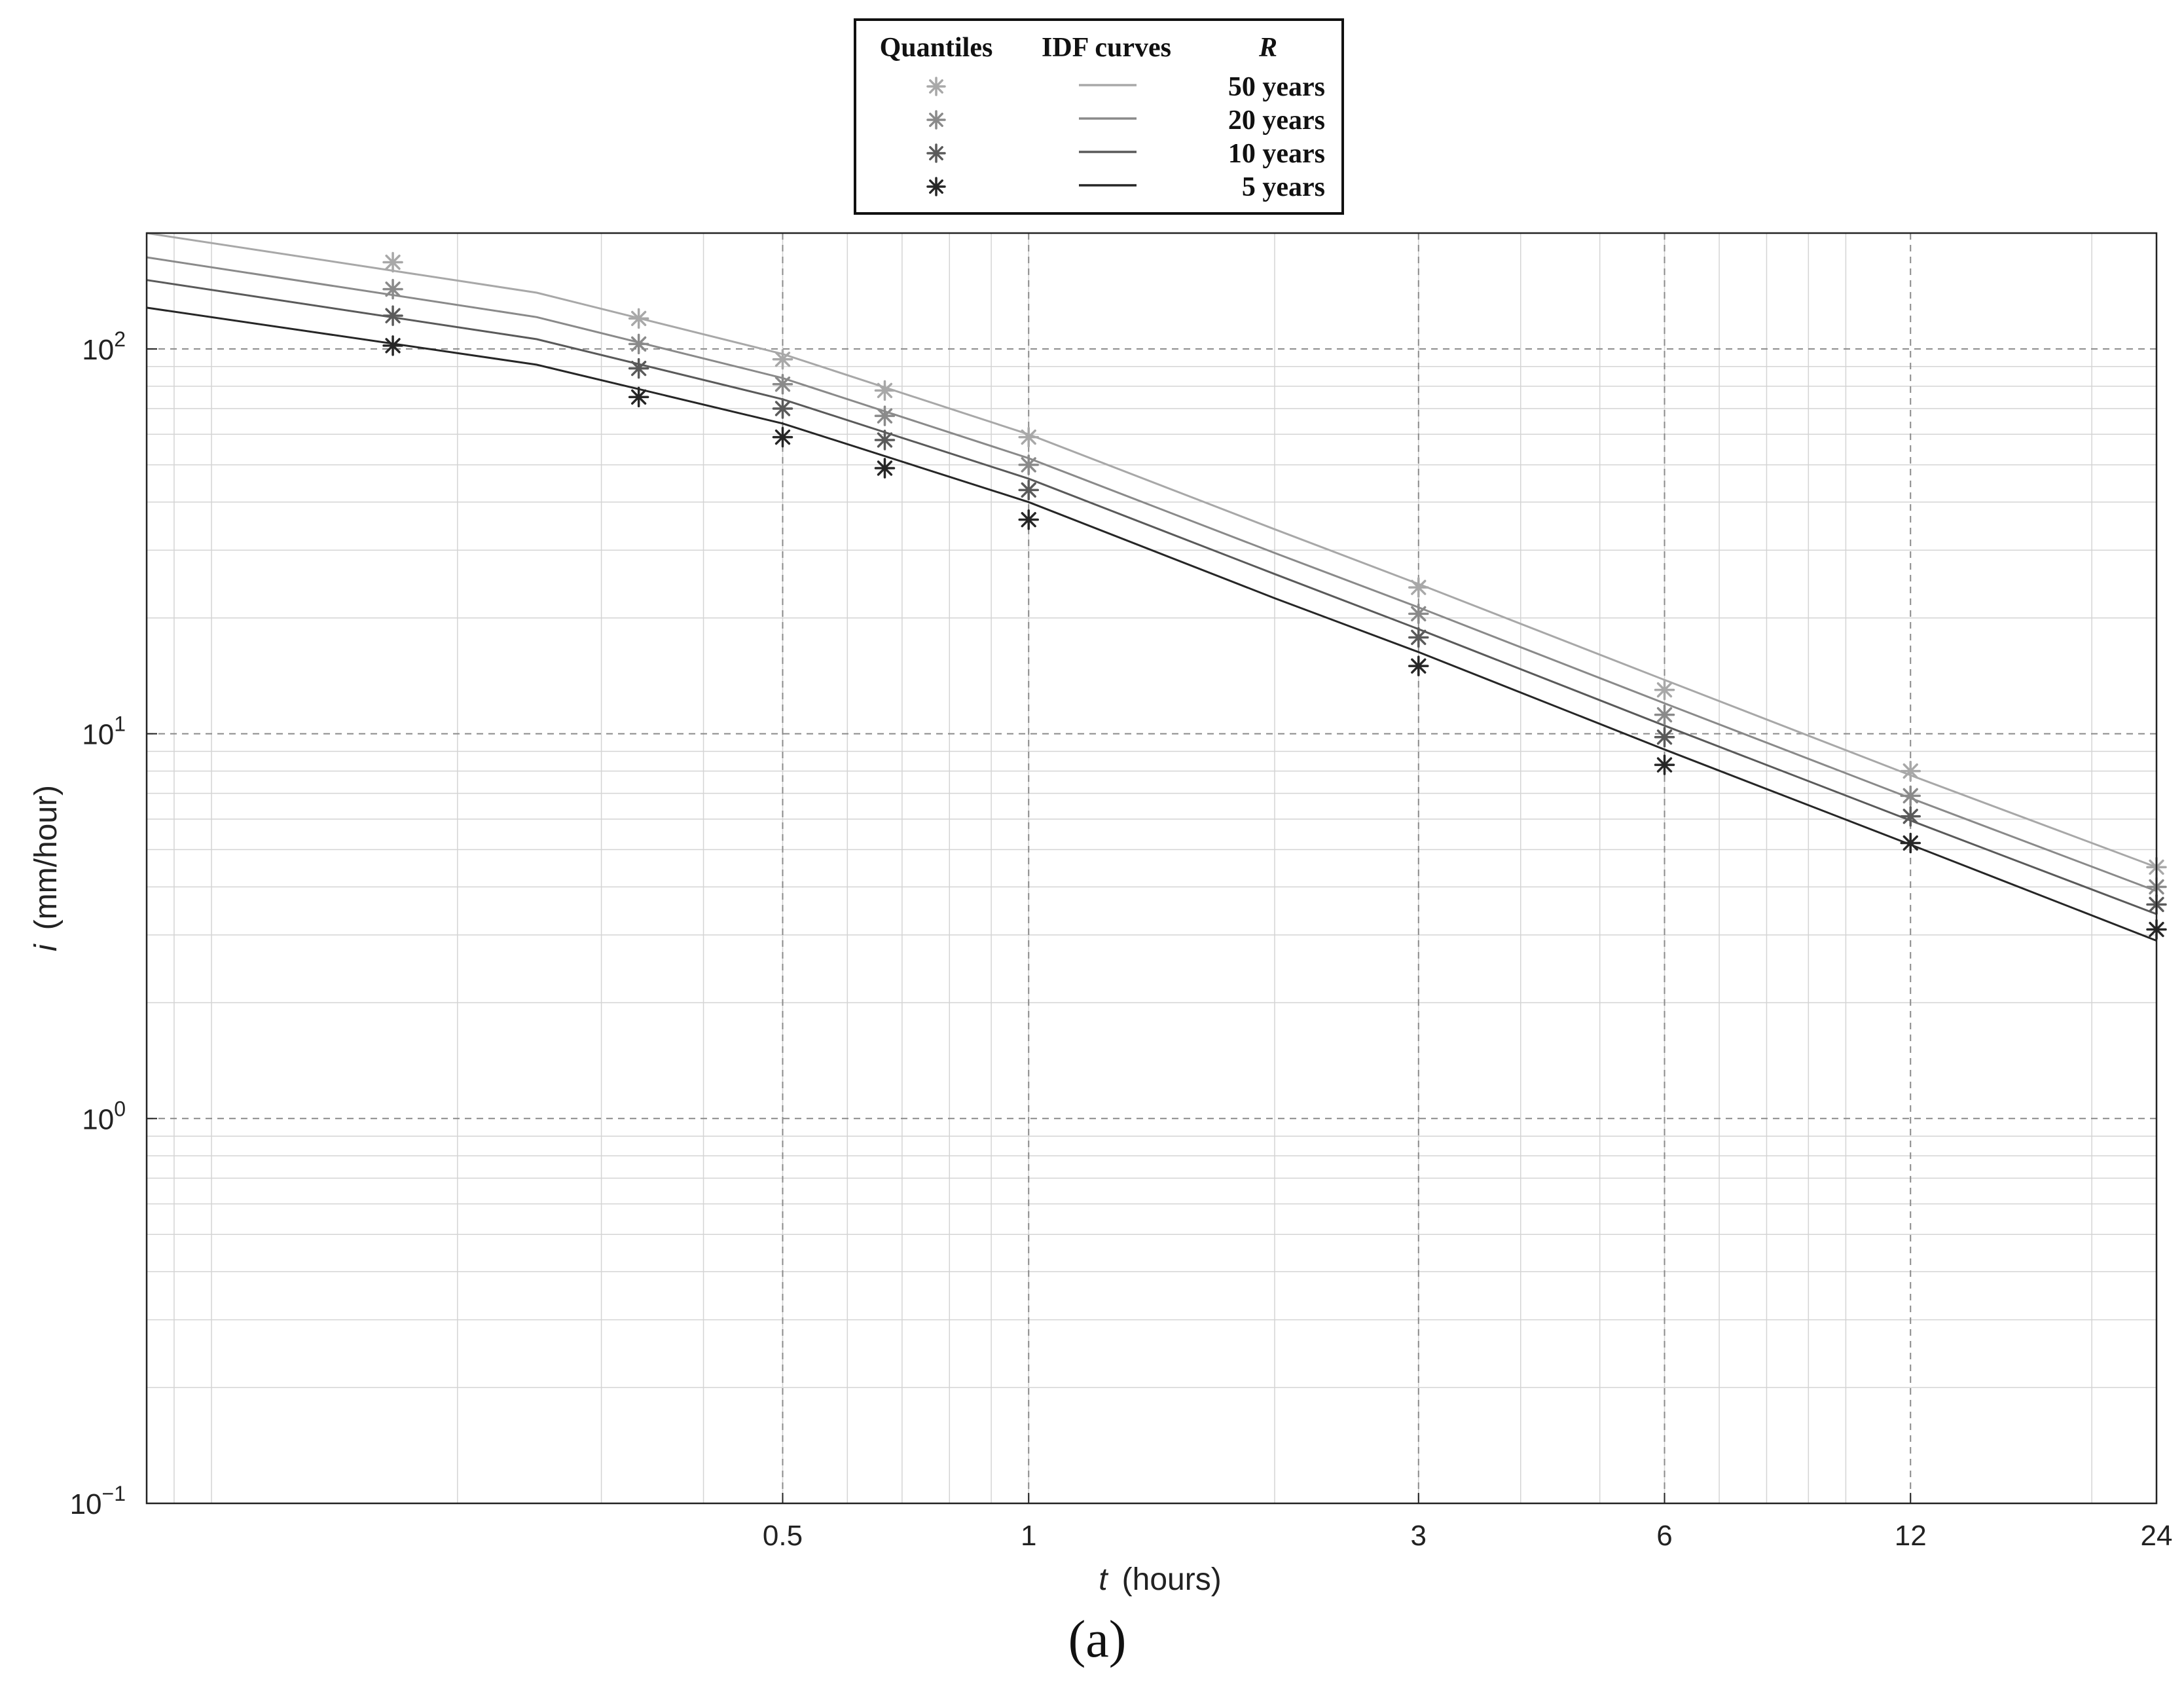  What do you see at coordinates (1160, 1579) in the screenshot?
I see `x-axis-label: t (hours)` at bounding box center [1160, 1579].